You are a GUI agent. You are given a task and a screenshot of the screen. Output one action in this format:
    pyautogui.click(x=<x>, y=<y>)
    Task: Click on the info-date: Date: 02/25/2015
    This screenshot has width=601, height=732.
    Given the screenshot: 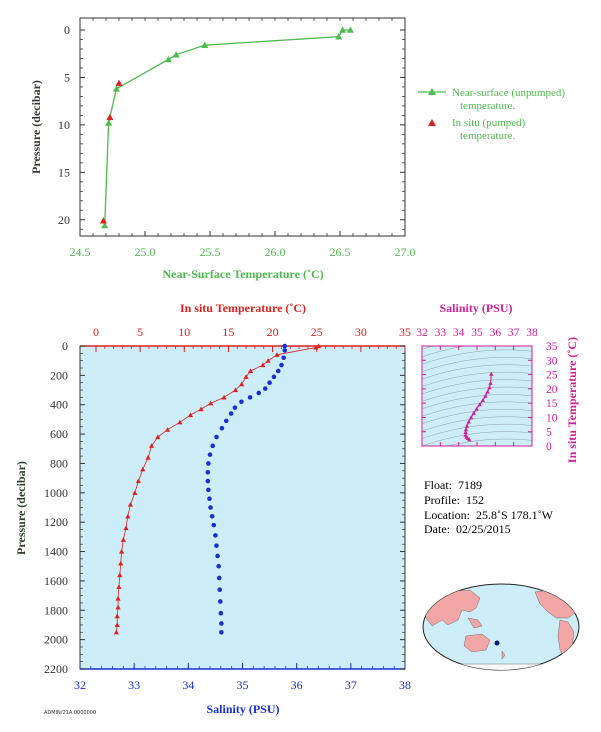 What is the action you would take?
    pyautogui.click(x=467, y=529)
    